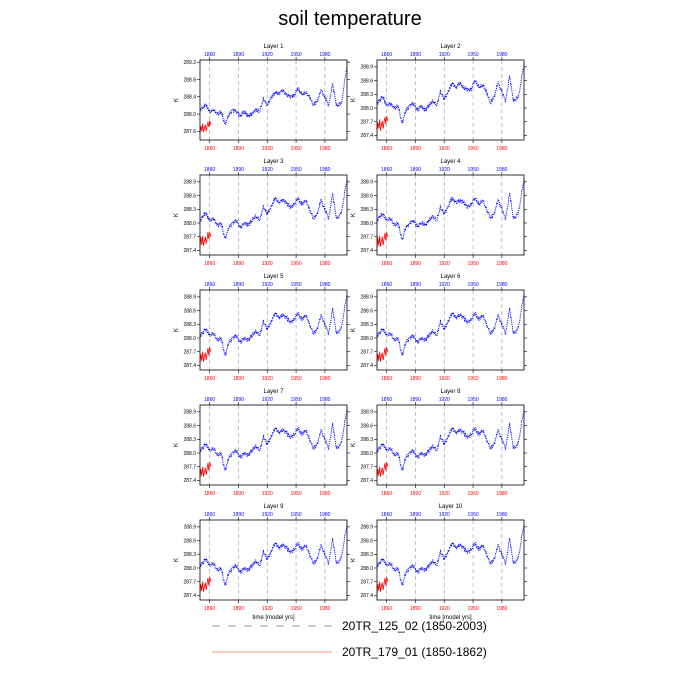 This screenshot has width=700, height=700. Describe the element at coordinates (267, 55) in the screenshot. I see `layer-1-top-tick-label: 1920` at that location.